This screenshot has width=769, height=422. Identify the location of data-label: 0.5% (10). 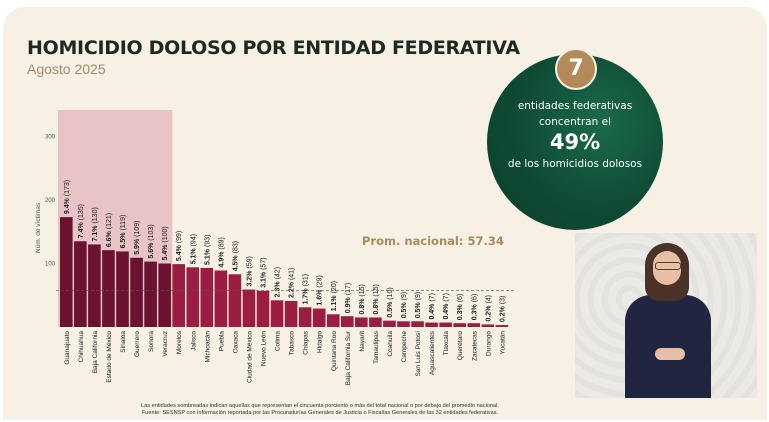
(390, 302).